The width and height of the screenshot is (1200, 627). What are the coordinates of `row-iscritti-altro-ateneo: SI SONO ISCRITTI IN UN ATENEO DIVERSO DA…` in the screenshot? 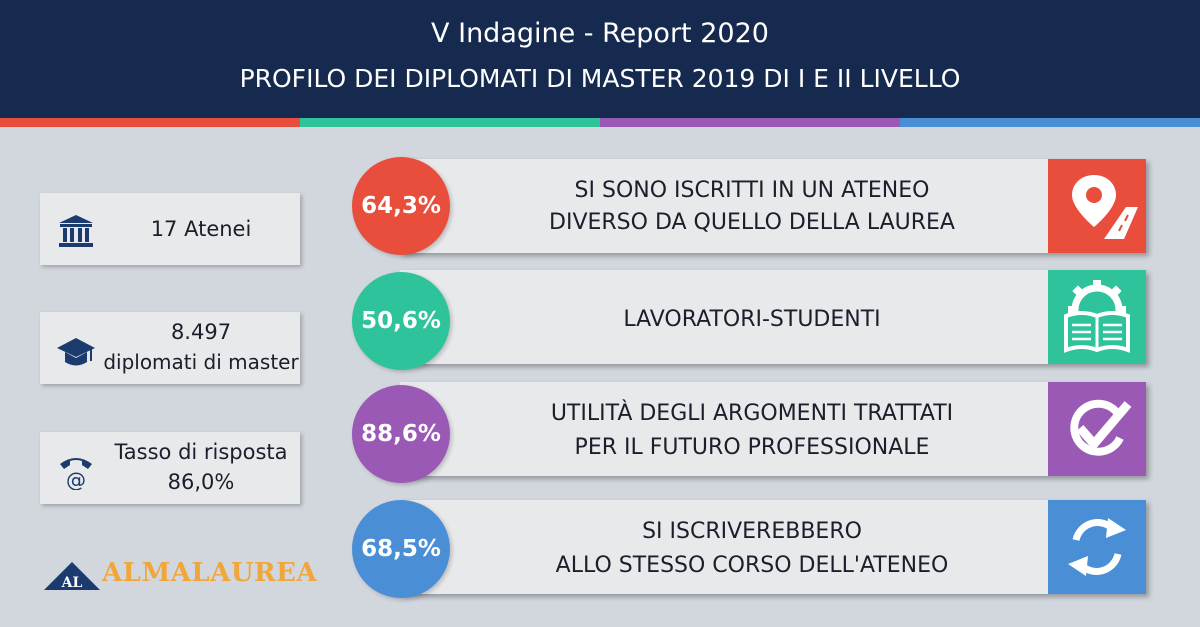 It's located at (773, 206).